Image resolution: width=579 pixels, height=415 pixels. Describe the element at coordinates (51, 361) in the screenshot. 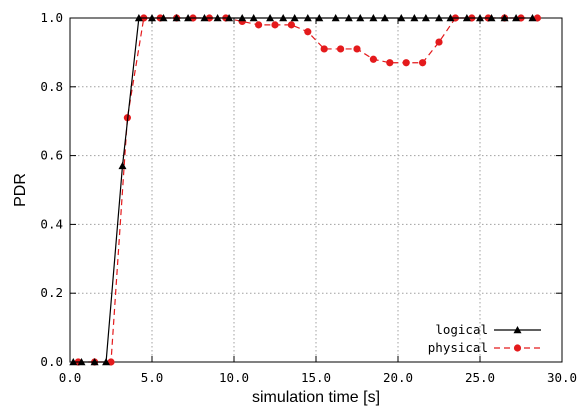

I see `y-tick-label: 0.0` at that location.